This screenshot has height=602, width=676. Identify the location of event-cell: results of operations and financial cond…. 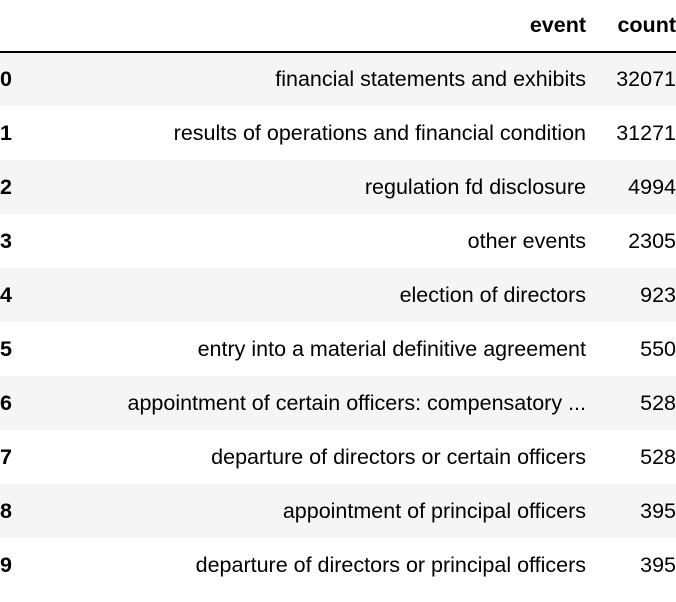
(379, 132).